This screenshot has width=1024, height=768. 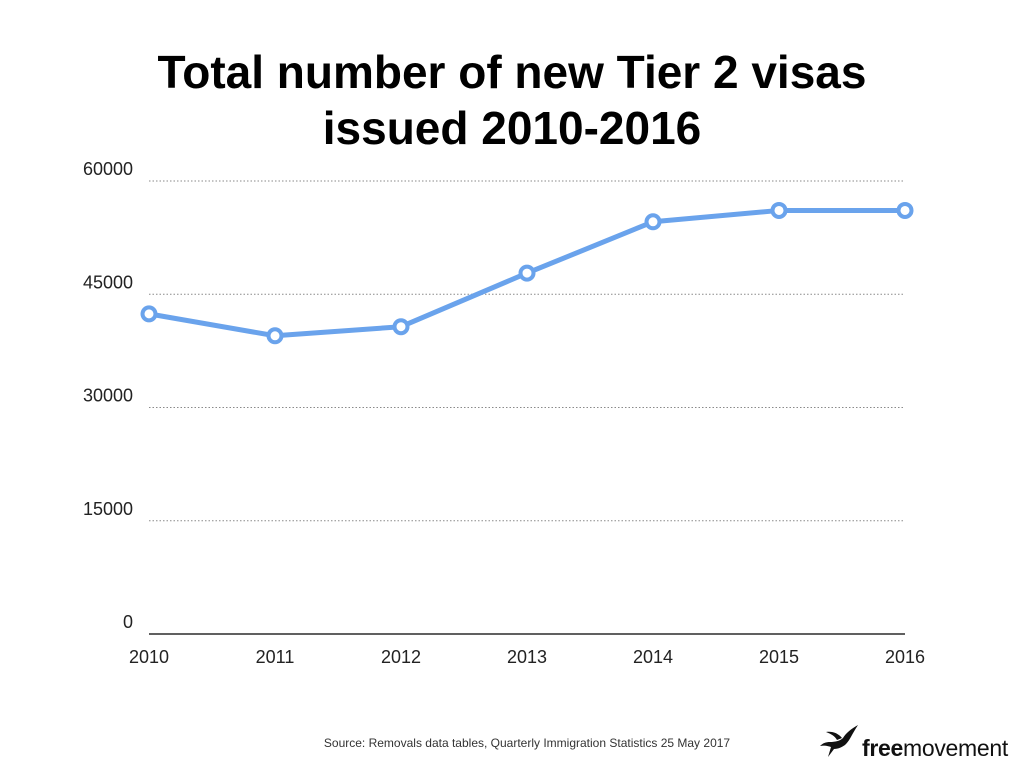 What do you see at coordinates (512, 128) in the screenshot?
I see `chart-title-line-2: issued 2010-2016` at bounding box center [512, 128].